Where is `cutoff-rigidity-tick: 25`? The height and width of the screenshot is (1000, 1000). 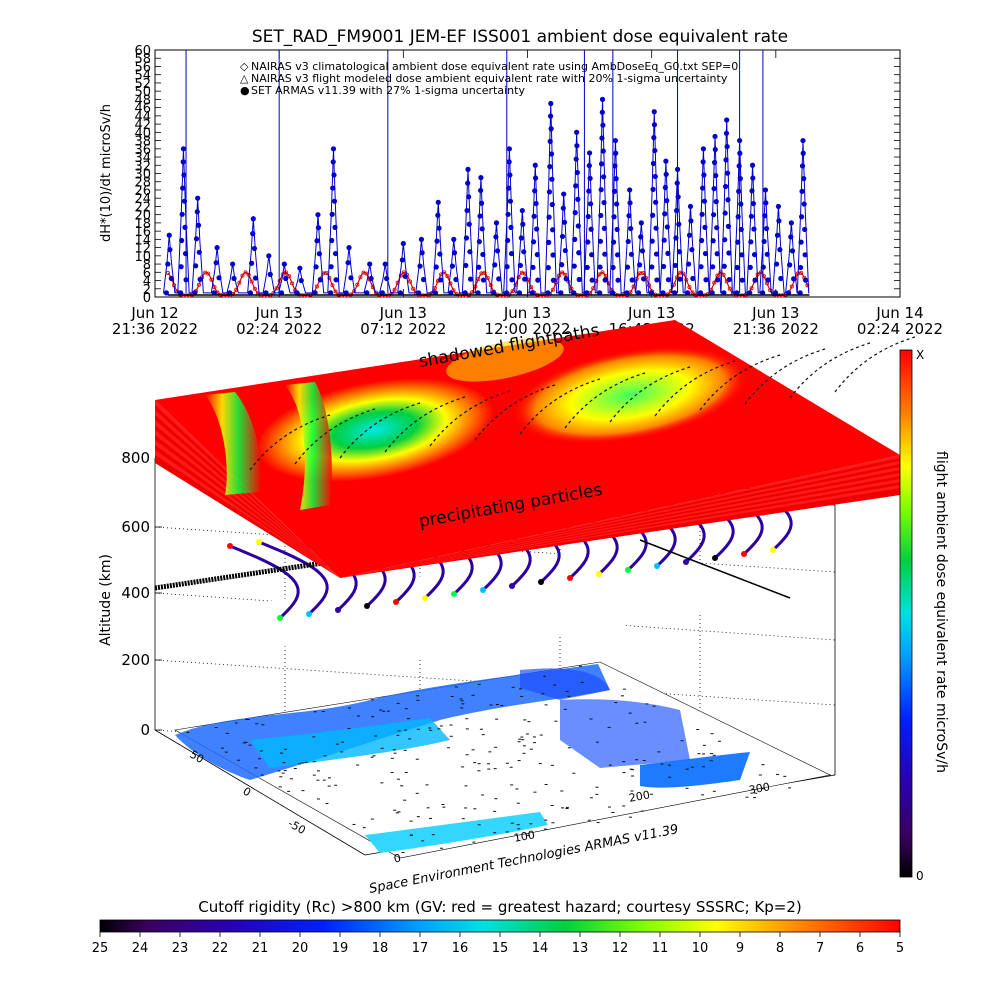 cutoff-rigidity-tick: 25 is located at coordinates (100, 948).